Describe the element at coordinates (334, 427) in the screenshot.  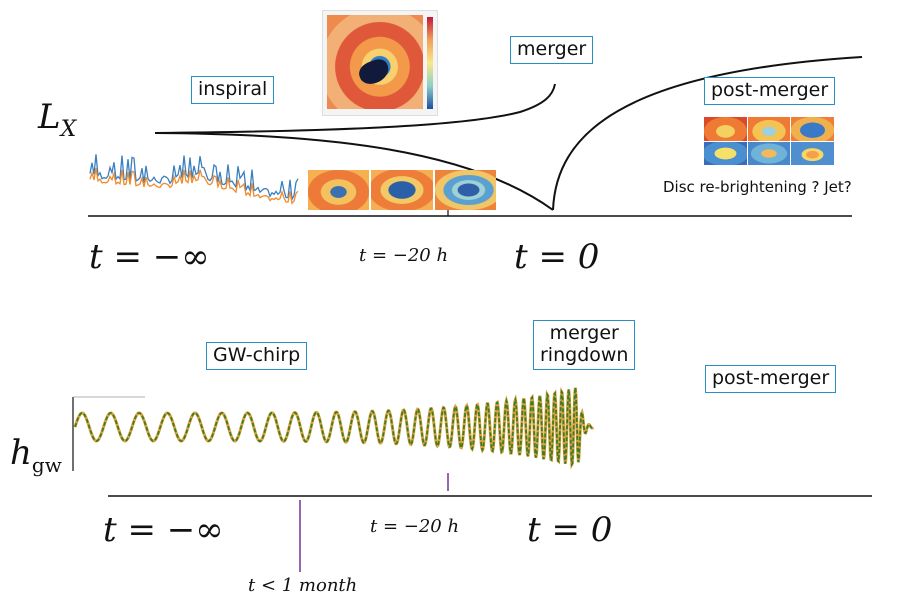
I see `gw-waveform-green` at that location.